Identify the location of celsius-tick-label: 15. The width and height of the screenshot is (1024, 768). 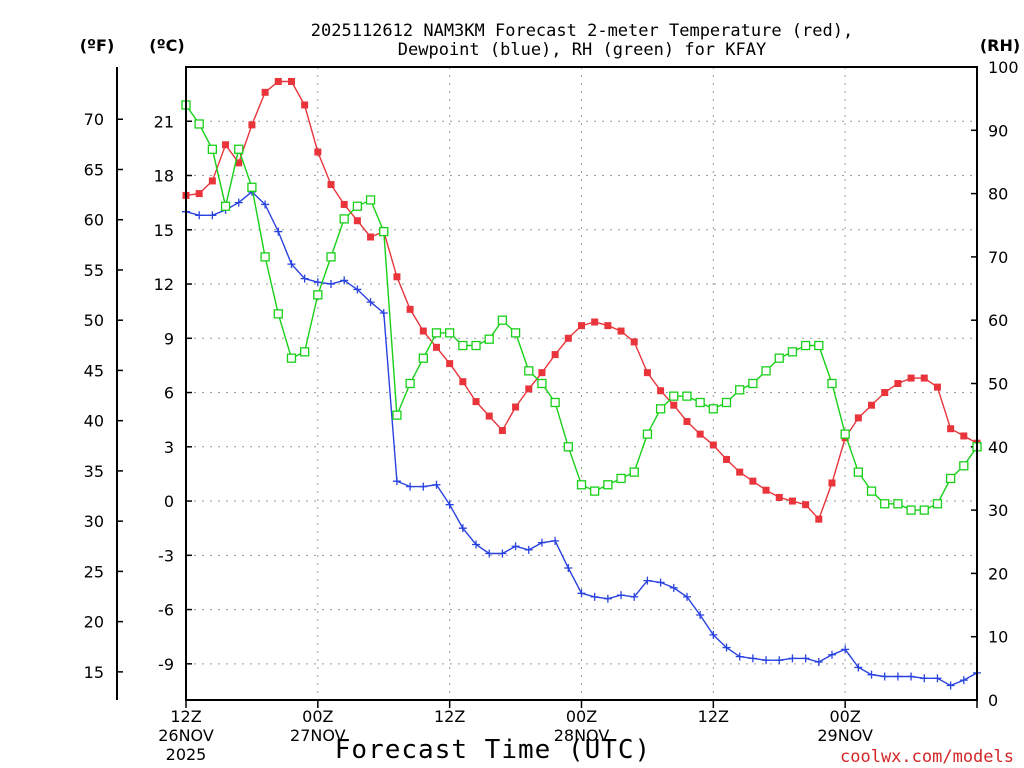
(164, 230).